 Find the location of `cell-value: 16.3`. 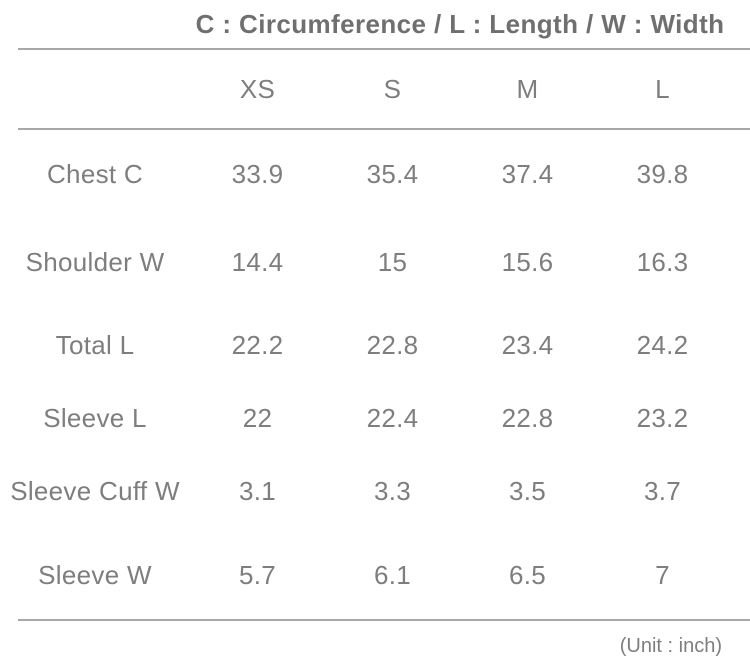

cell-value: 16.3 is located at coordinates (662, 261).